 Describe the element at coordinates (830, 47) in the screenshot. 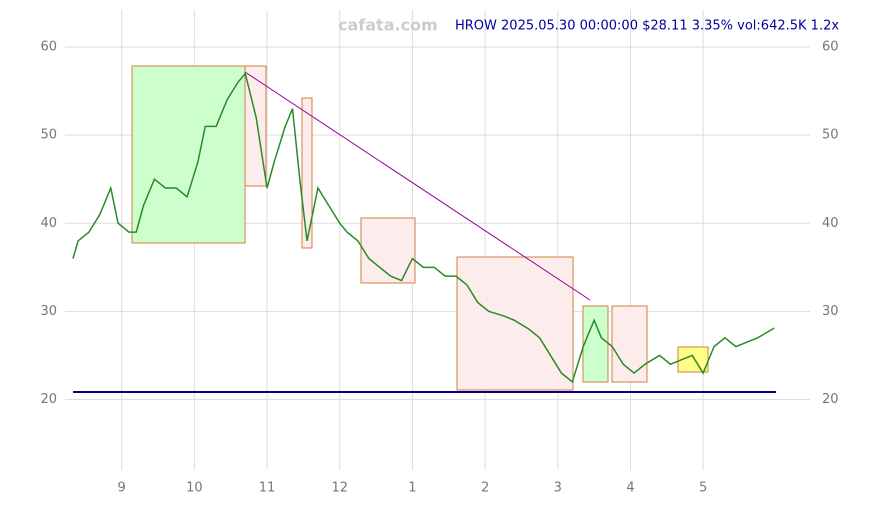

I see `y-tick-label-right: 60` at that location.